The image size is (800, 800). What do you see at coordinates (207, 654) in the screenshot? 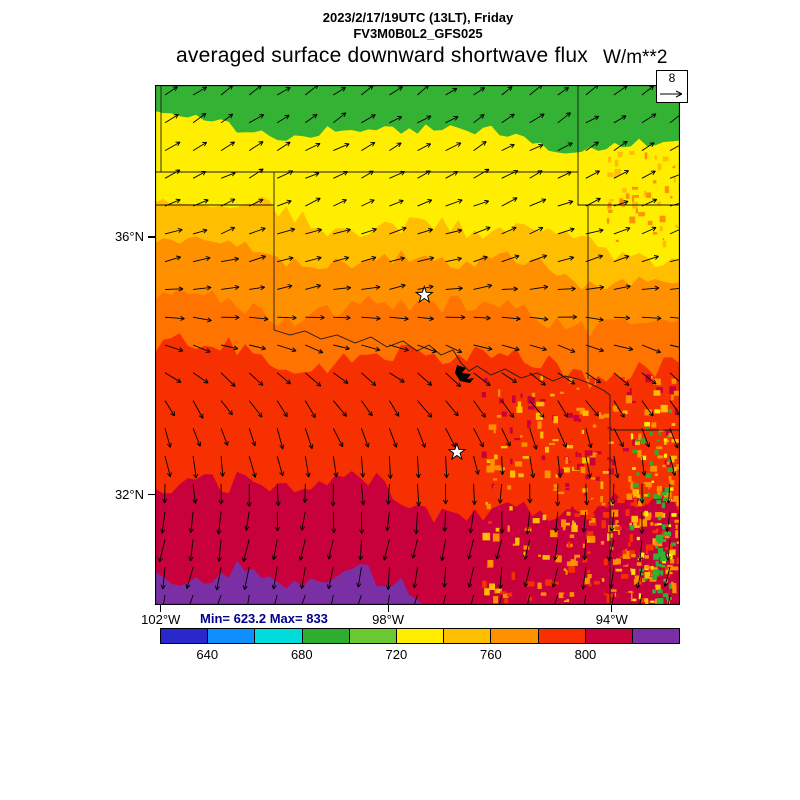
I see `colorbar-tick-label: 640` at bounding box center [207, 654].